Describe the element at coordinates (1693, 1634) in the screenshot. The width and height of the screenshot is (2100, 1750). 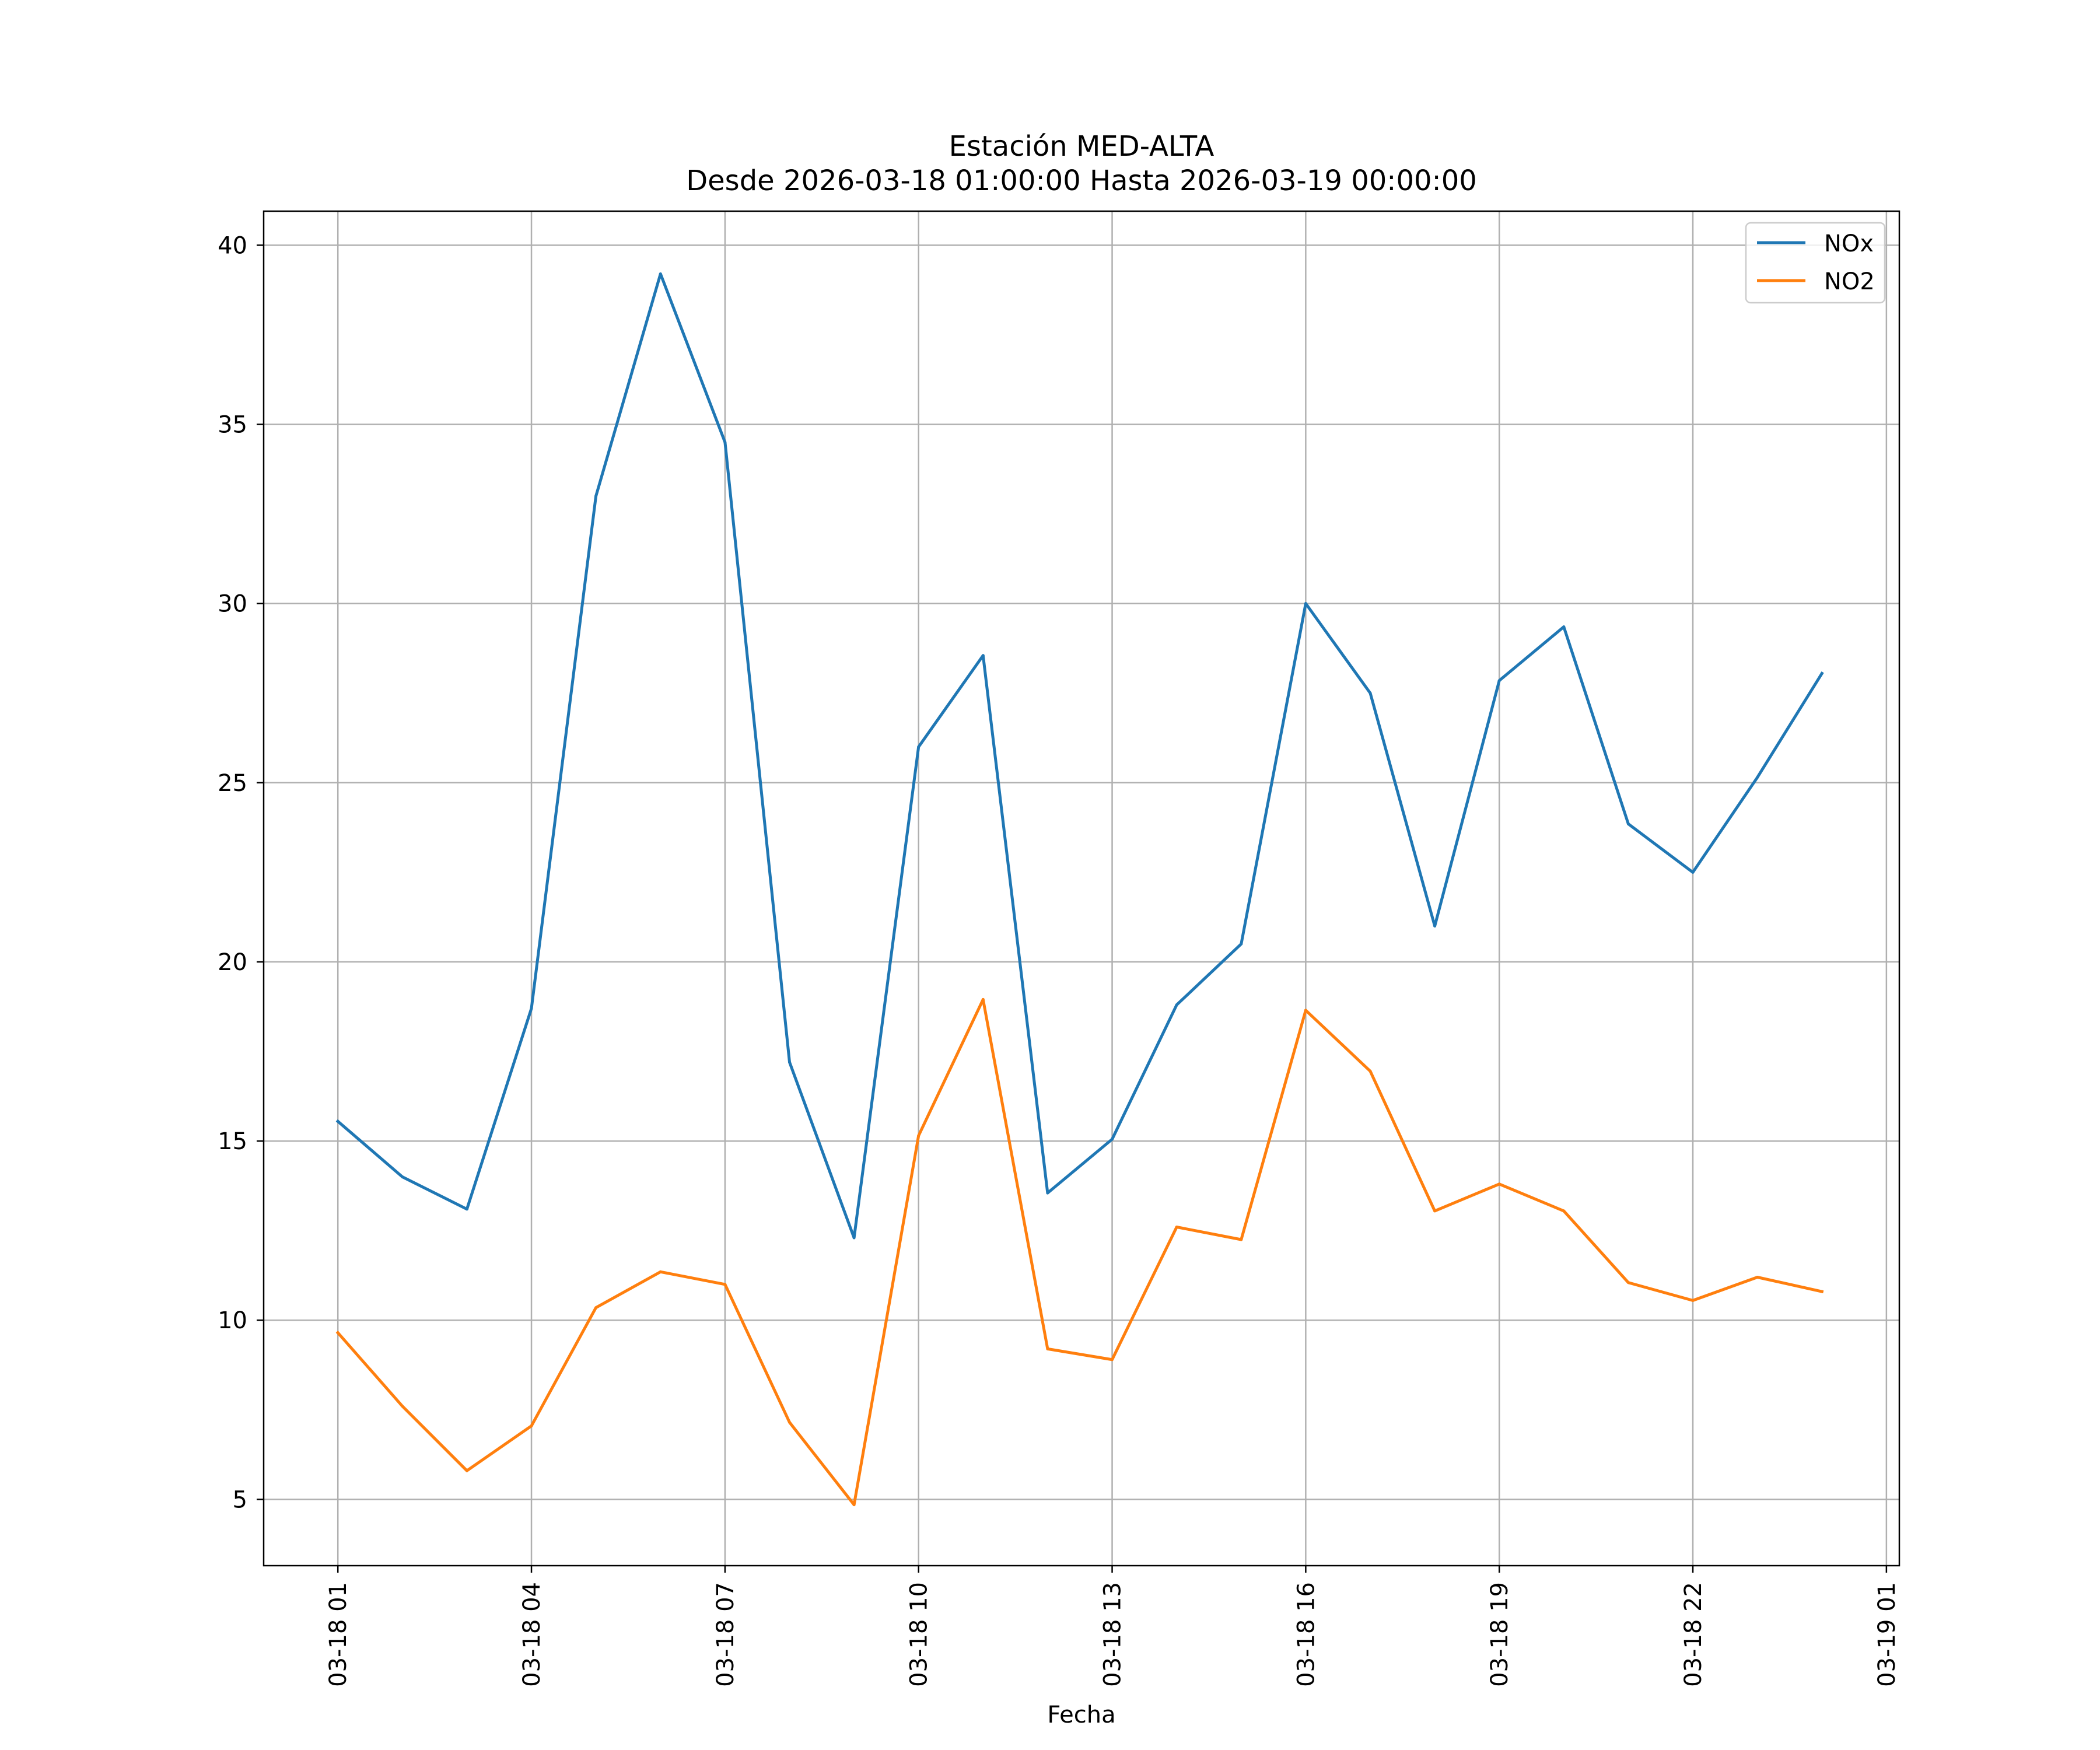
I see `x-tick-label: 03-18 22` at that location.